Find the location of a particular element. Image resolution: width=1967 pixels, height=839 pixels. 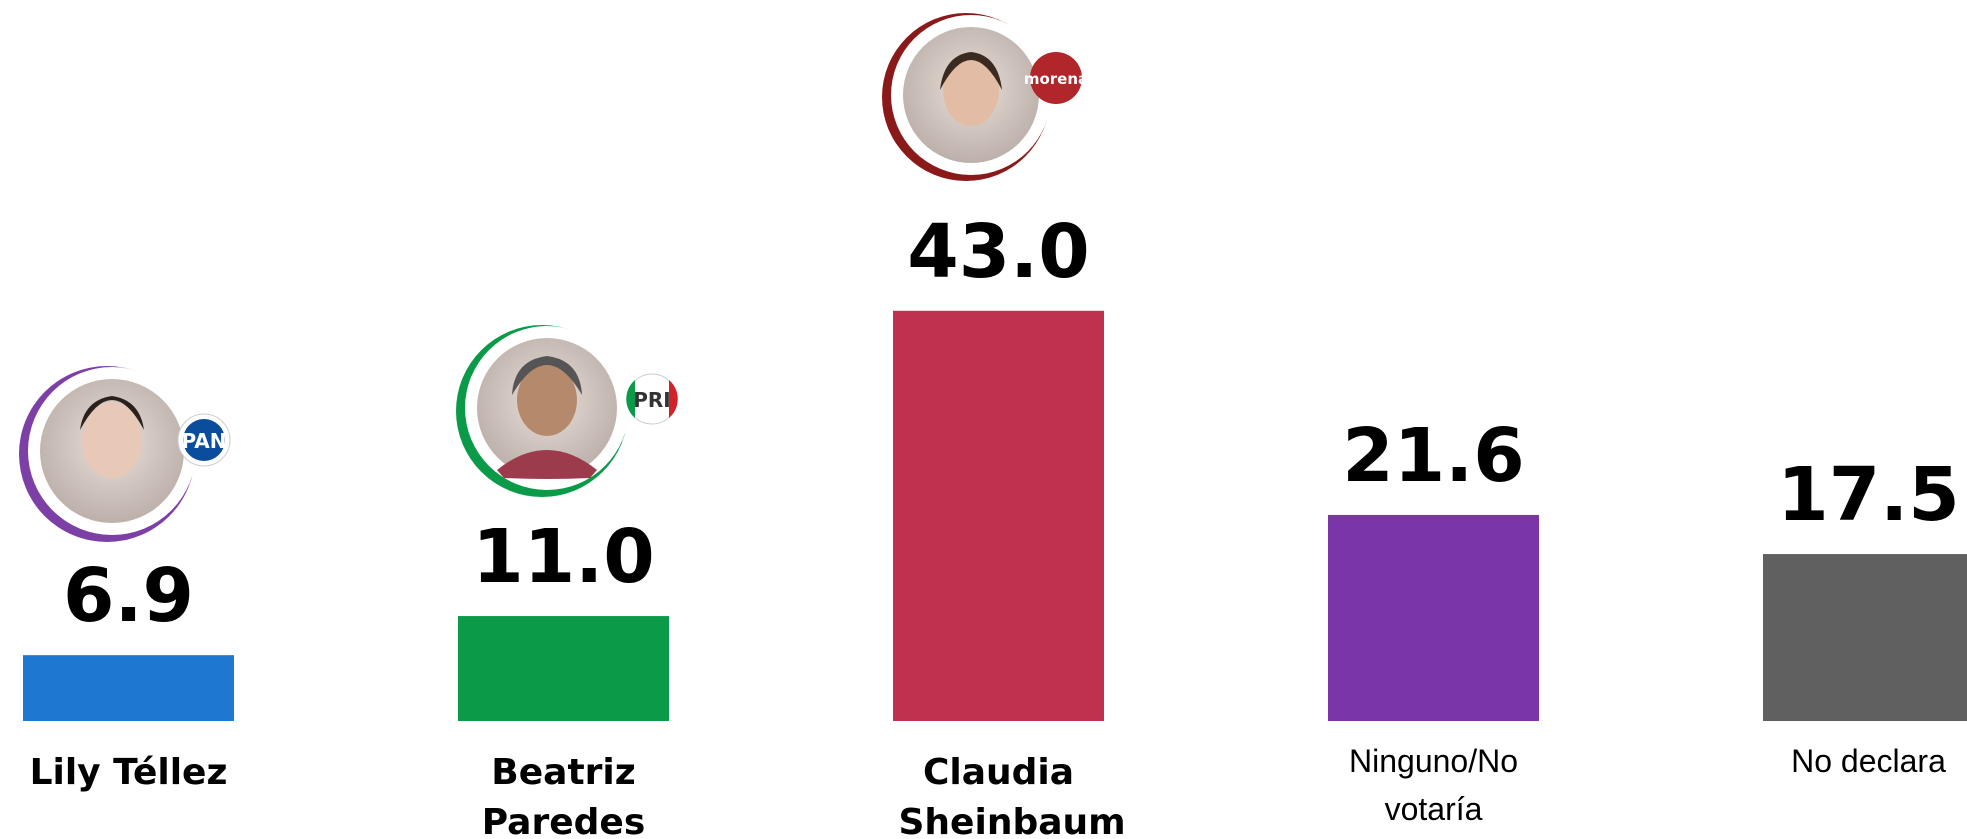

category-label: Ninguno/No votaría is located at coordinates (1433, 785).